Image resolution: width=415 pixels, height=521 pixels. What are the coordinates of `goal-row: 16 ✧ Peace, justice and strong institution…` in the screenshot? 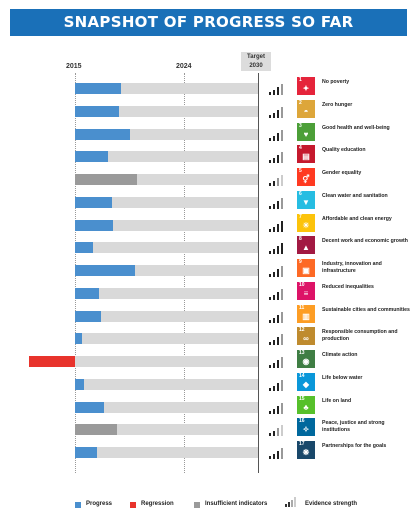 It's located at (207, 429).